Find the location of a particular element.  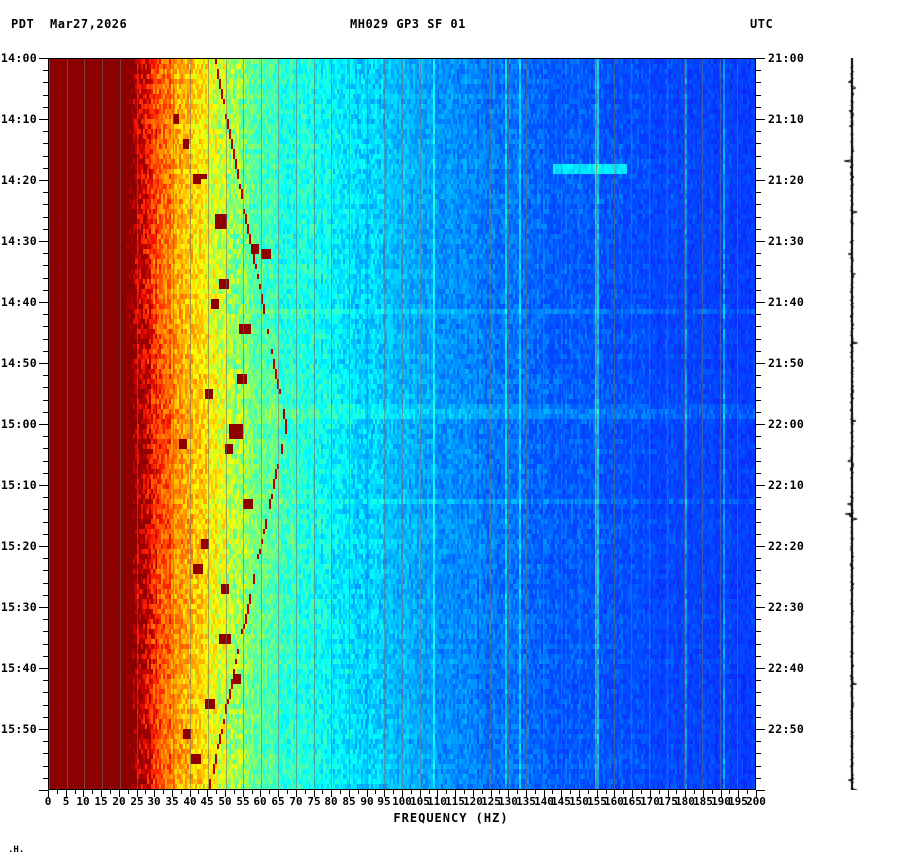

y-axis-label-utc: 21:50 is located at coordinates (786, 363).